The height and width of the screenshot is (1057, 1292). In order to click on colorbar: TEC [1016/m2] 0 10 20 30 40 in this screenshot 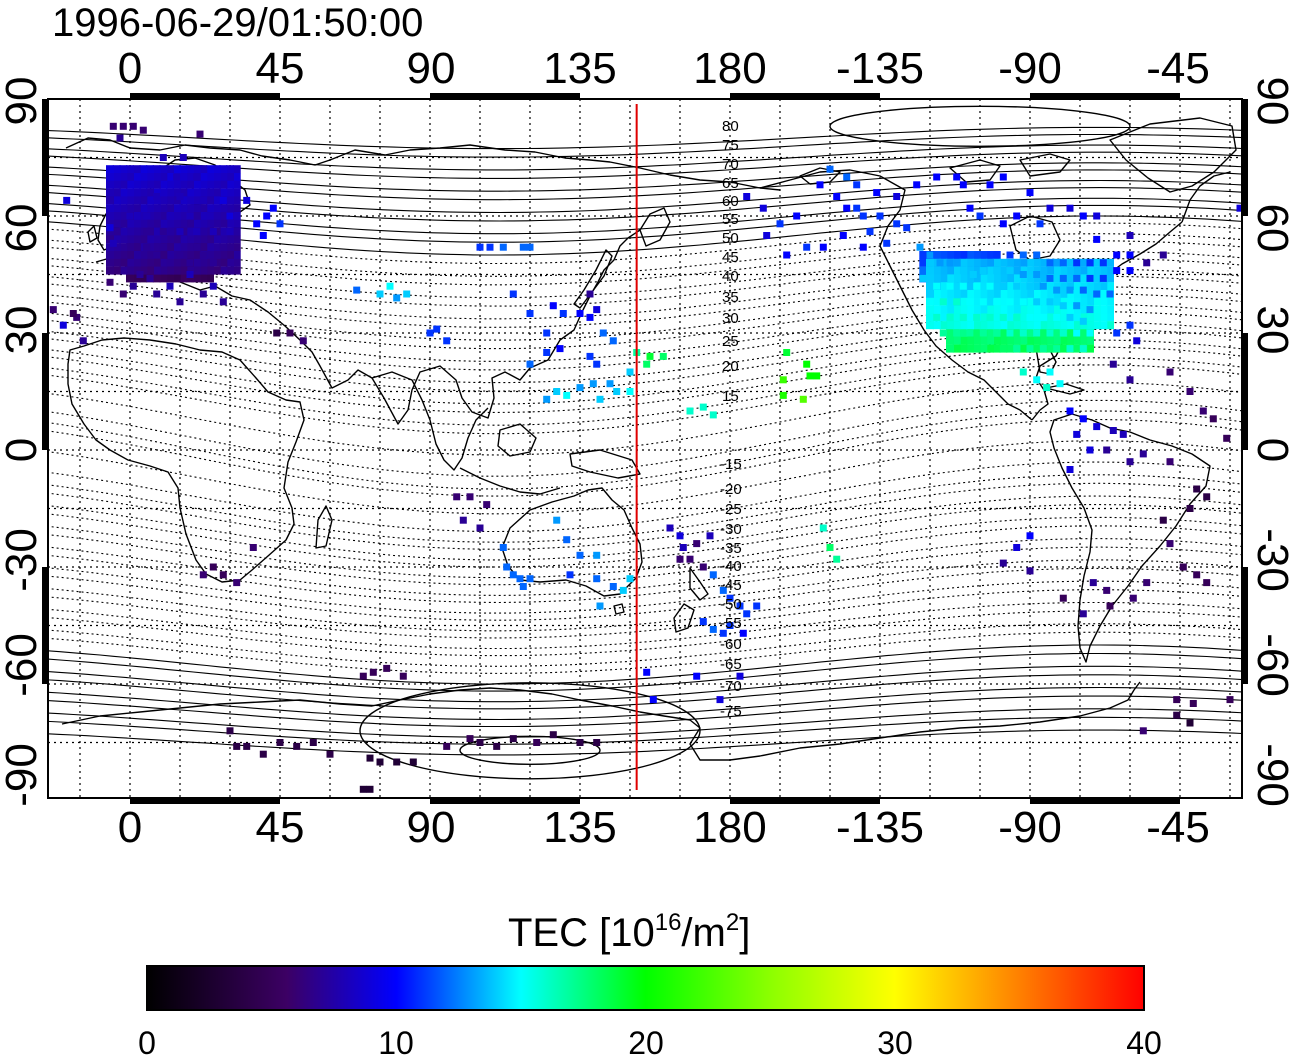, I will do `click(650, 983)`.